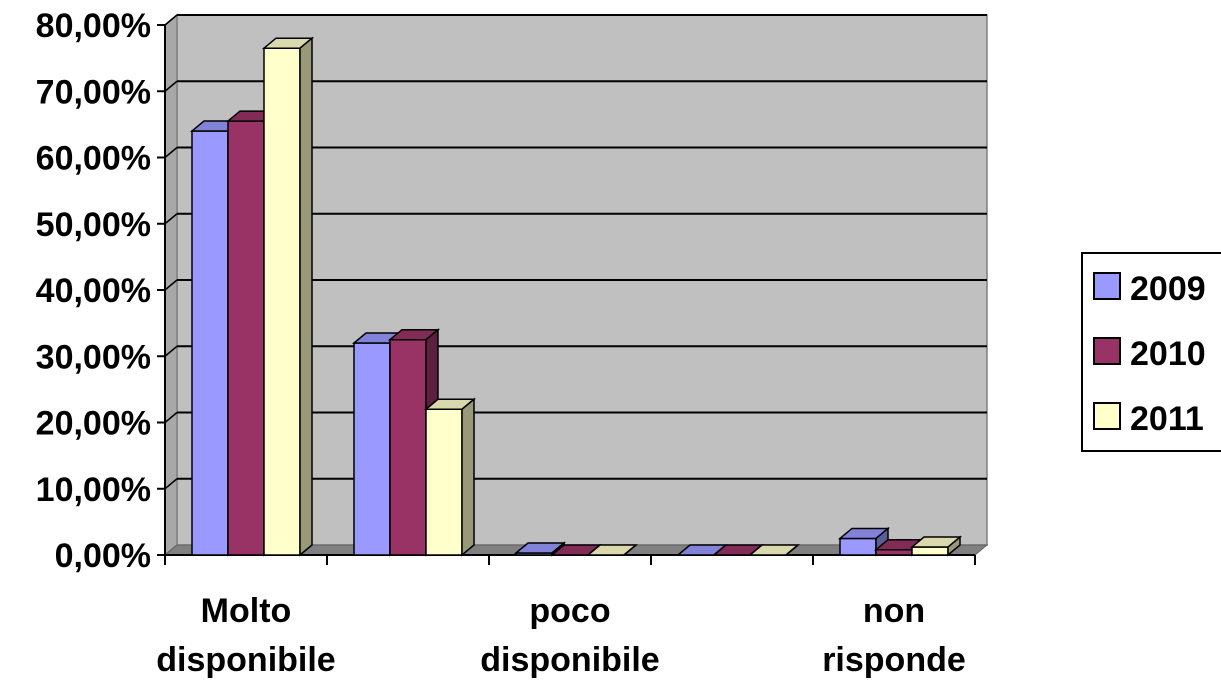 This screenshot has height=689, width=1221. What do you see at coordinates (894, 611) in the screenshot?
I see `category-label: non` at bounding box center [894, 611].